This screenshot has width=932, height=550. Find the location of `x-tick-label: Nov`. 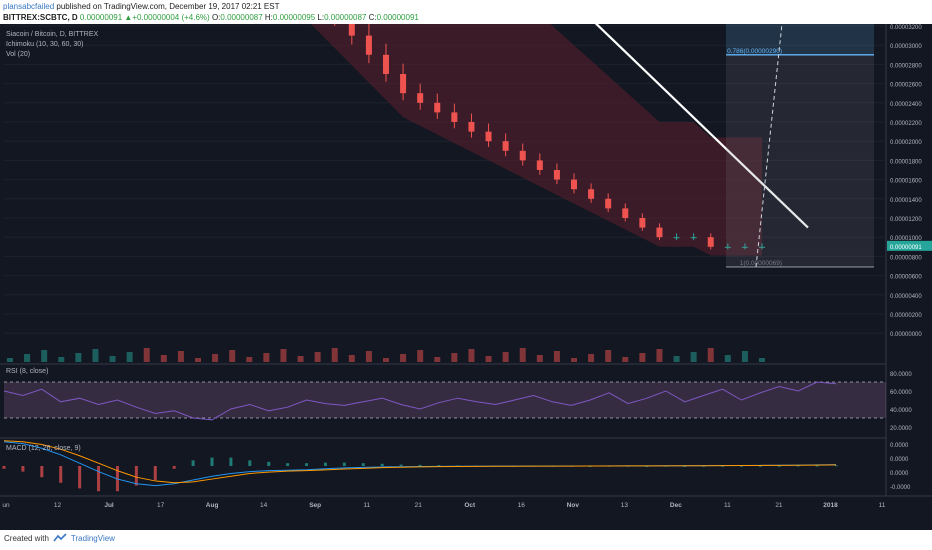

x-tick-label: Nov is located at coordinates (573, 505).